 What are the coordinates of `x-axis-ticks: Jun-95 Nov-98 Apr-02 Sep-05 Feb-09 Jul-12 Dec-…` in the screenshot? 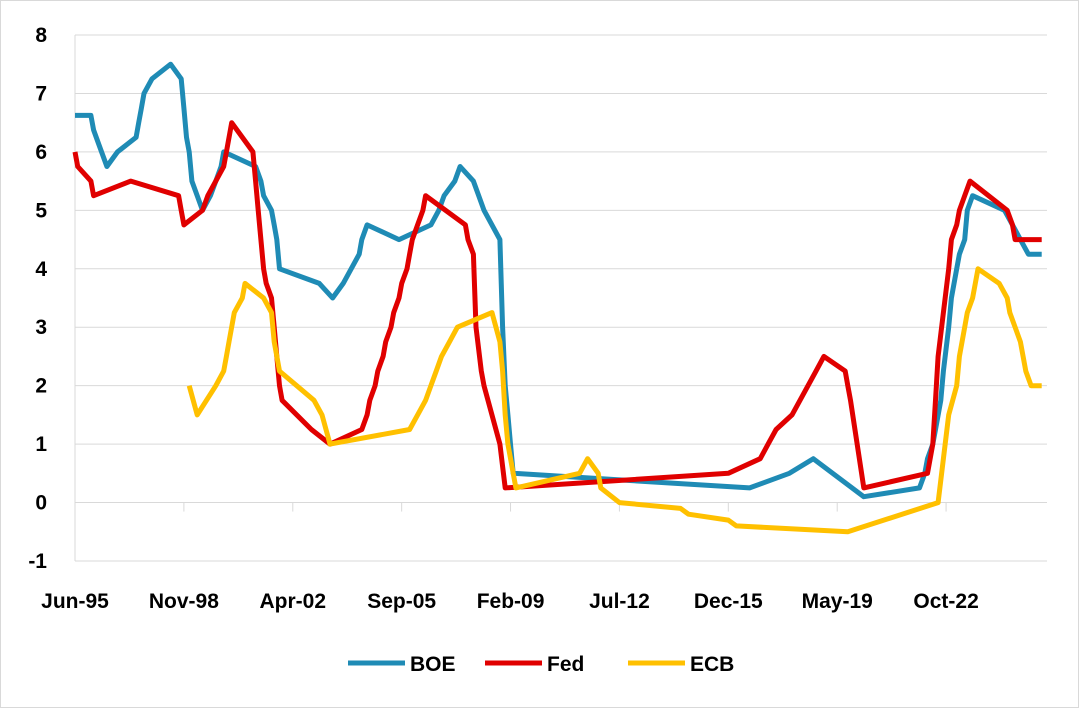 It's located at (510, 557).